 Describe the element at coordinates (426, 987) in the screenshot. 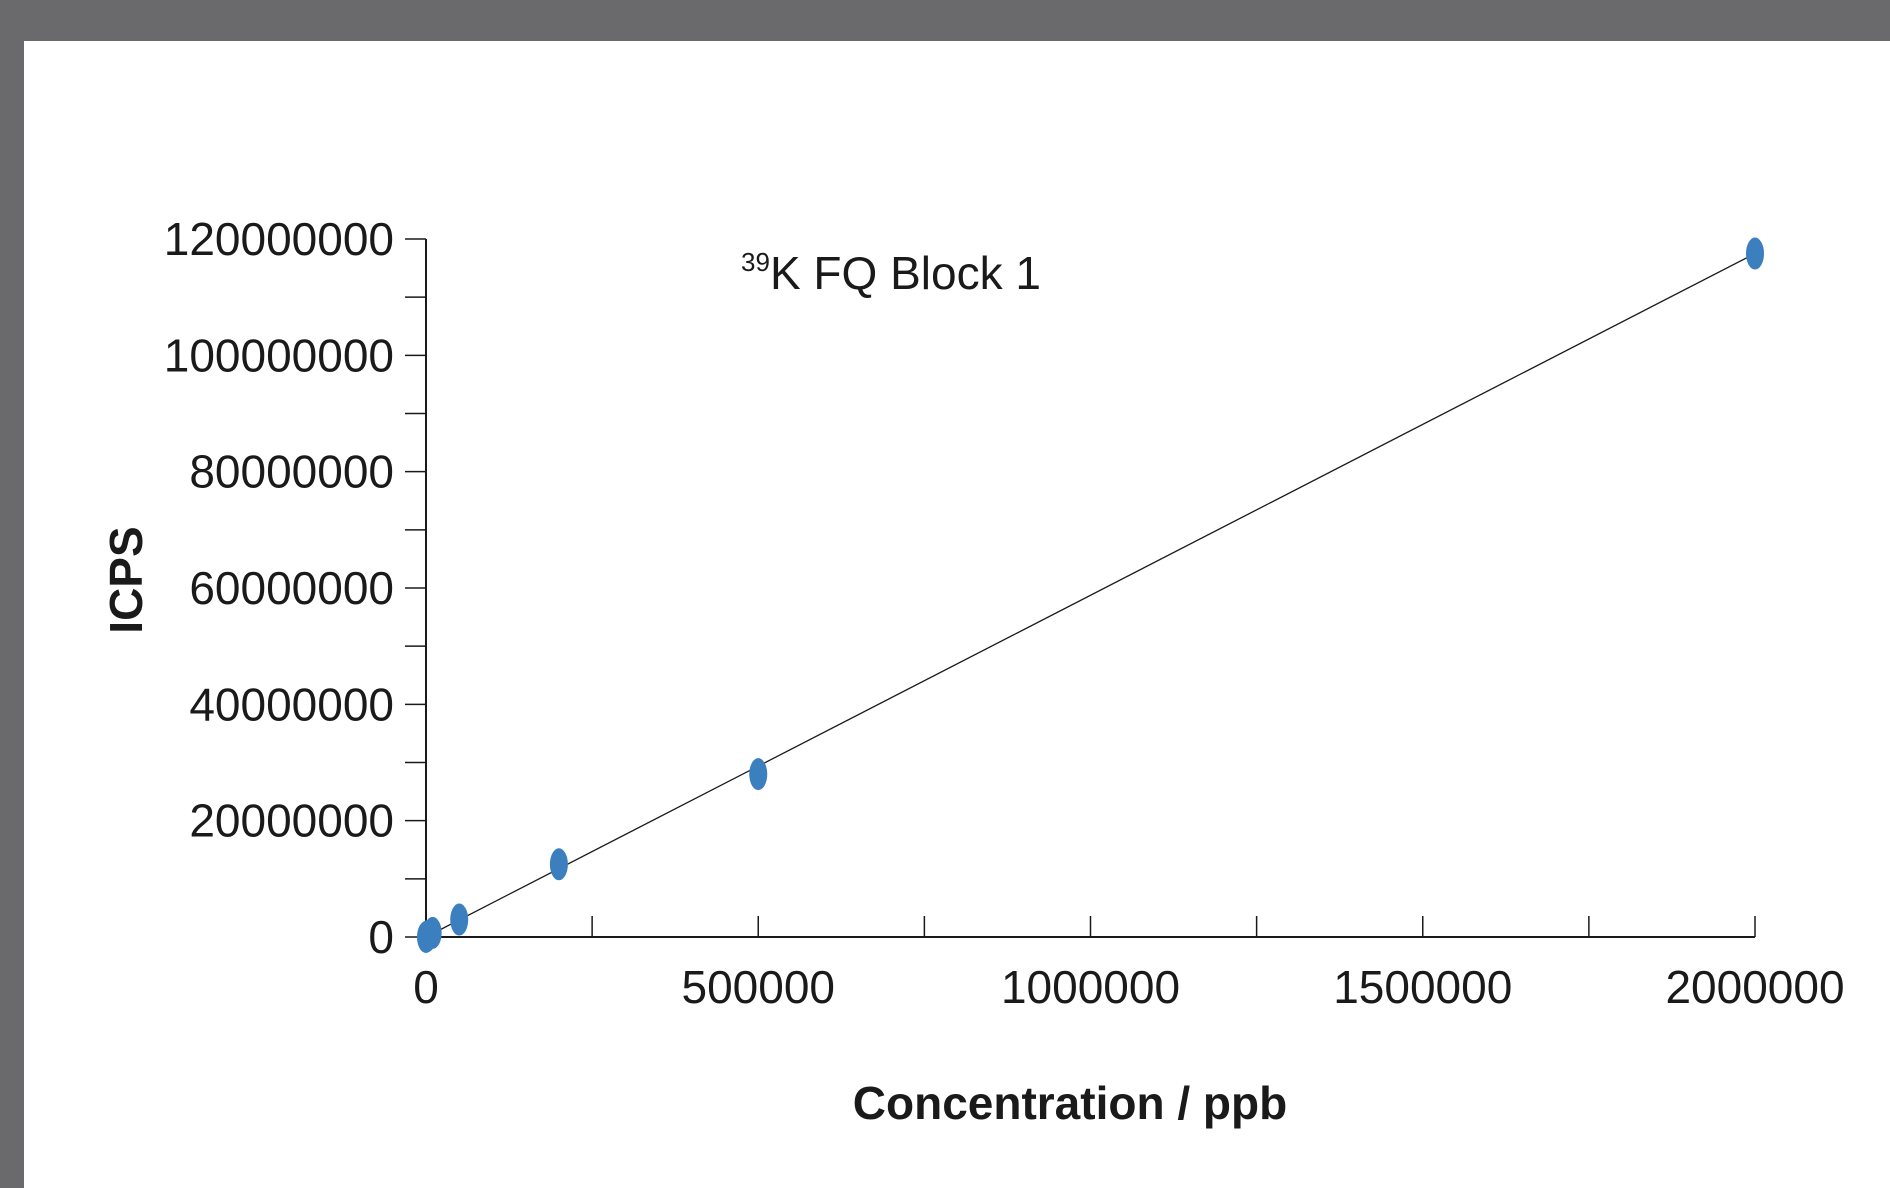

I see `x-tick-label: 0` at that location.